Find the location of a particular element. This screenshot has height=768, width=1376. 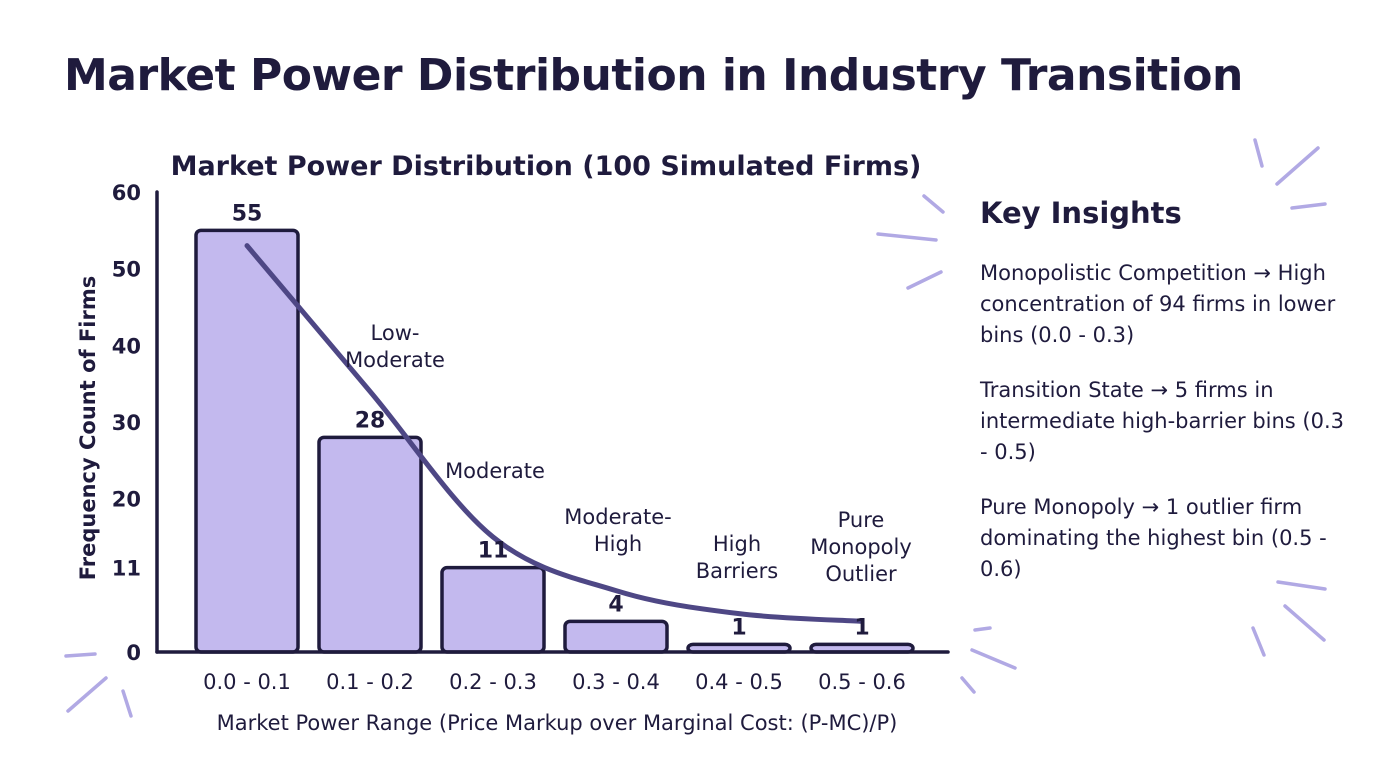

x-tick-label: 0.0 - 0.1 is located at coordinates (247, 682).